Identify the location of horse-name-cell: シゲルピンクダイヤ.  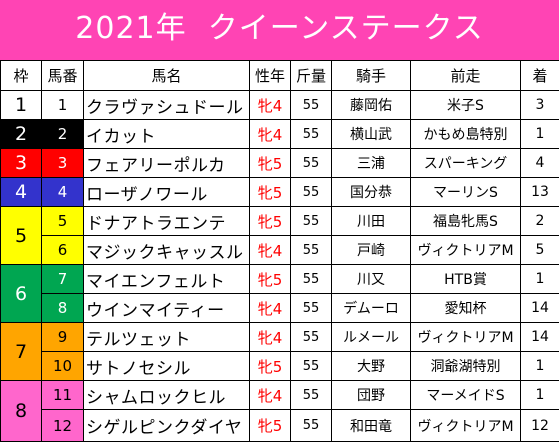
(167, 426).